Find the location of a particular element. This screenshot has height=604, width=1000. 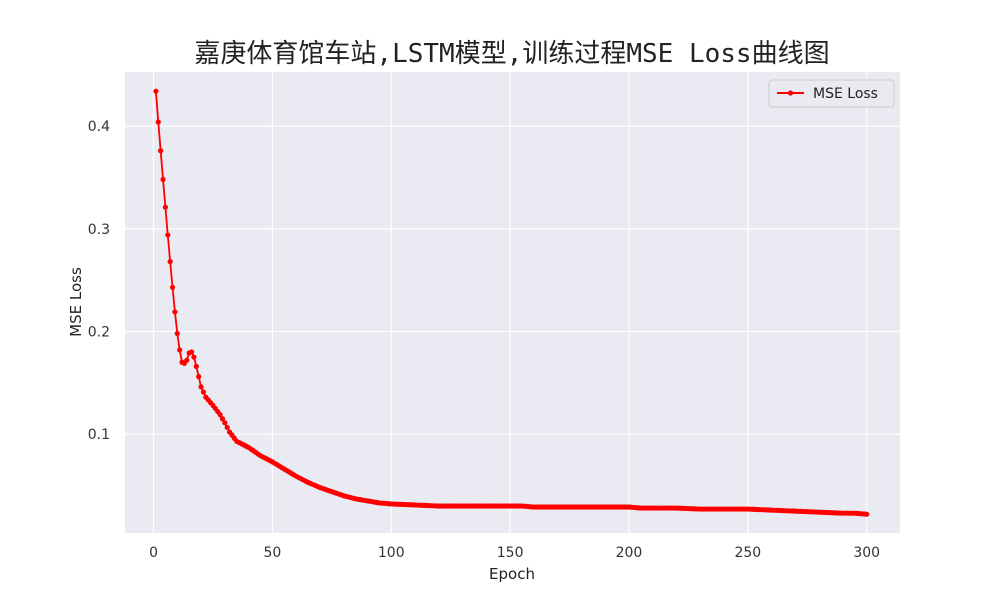

x-tick-label: 200 is located at coordinates (629, 553).